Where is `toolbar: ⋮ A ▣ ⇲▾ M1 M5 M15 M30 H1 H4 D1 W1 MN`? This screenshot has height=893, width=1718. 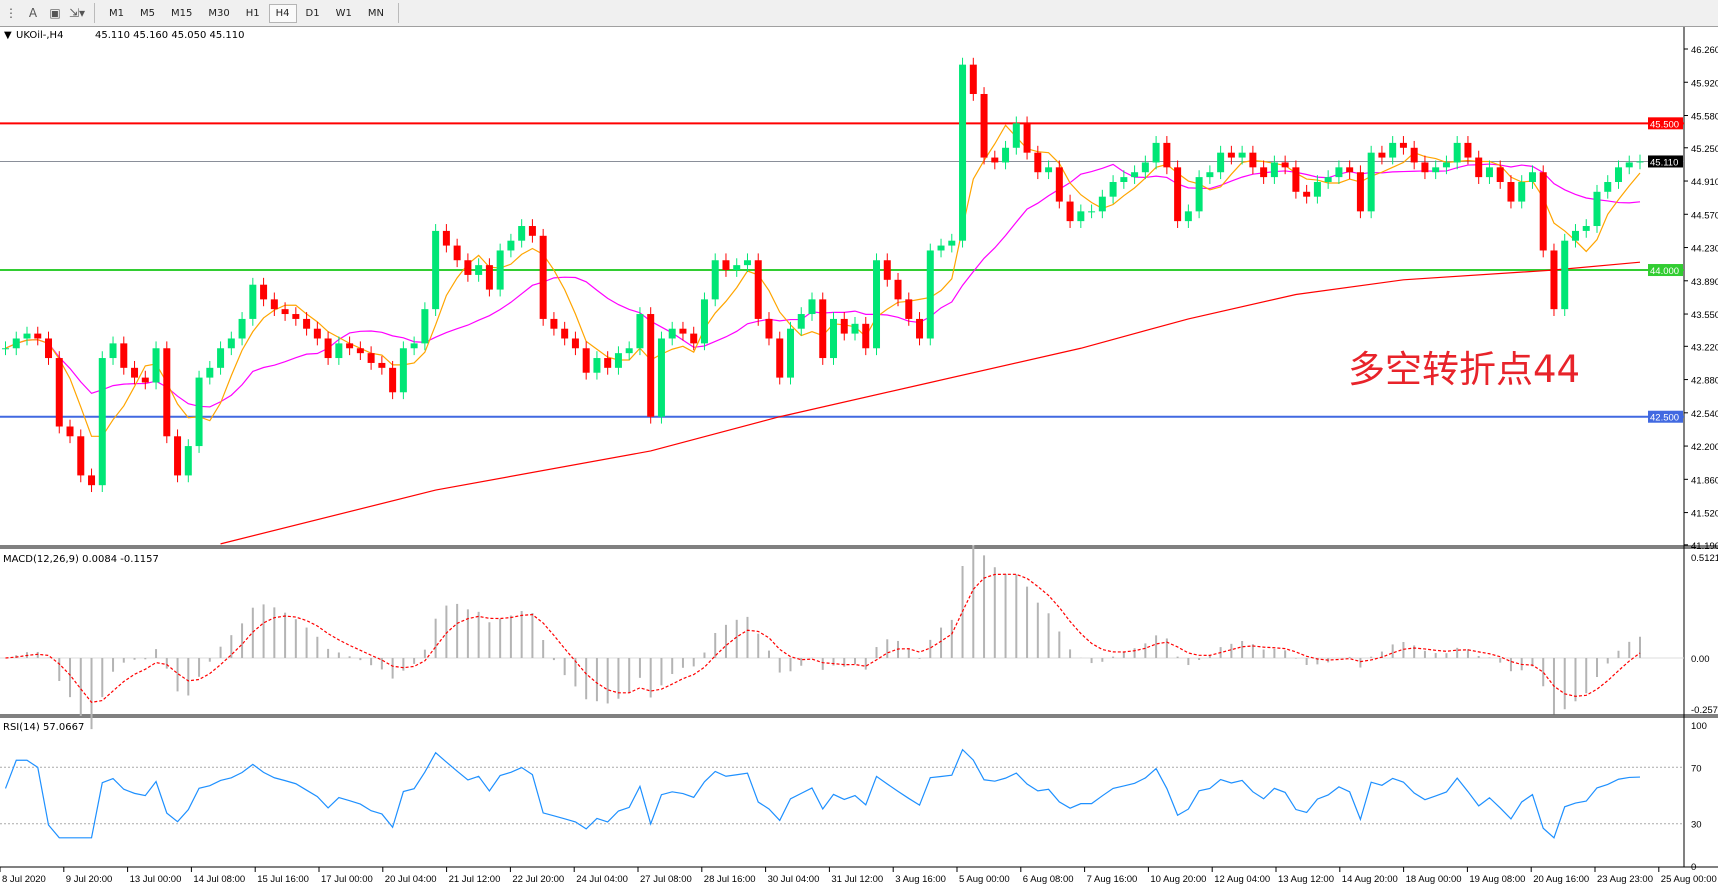 toolbar: ⋮ A ▣ ⇲▾ M1 M5 M15 M30 H1 H4 D1 W1 MN is located at coordinates (859, 13).